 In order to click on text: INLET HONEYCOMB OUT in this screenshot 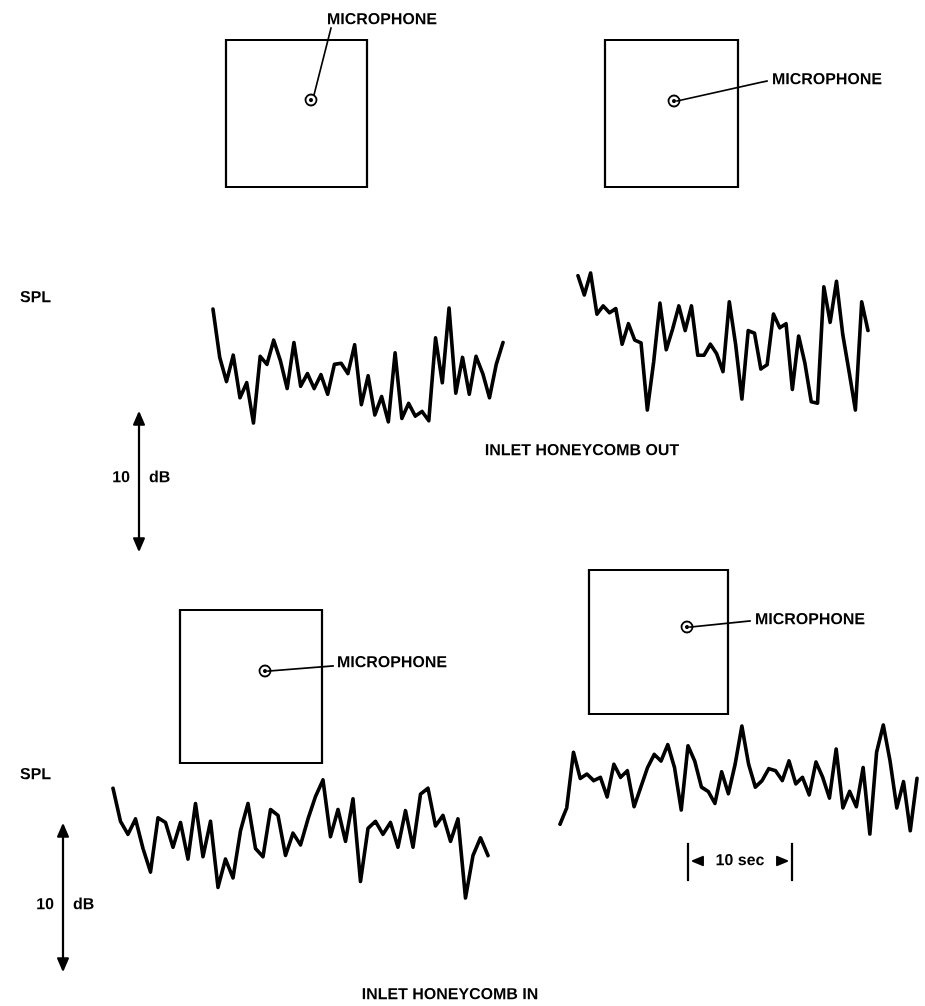, I will do `click(582, 449)`.